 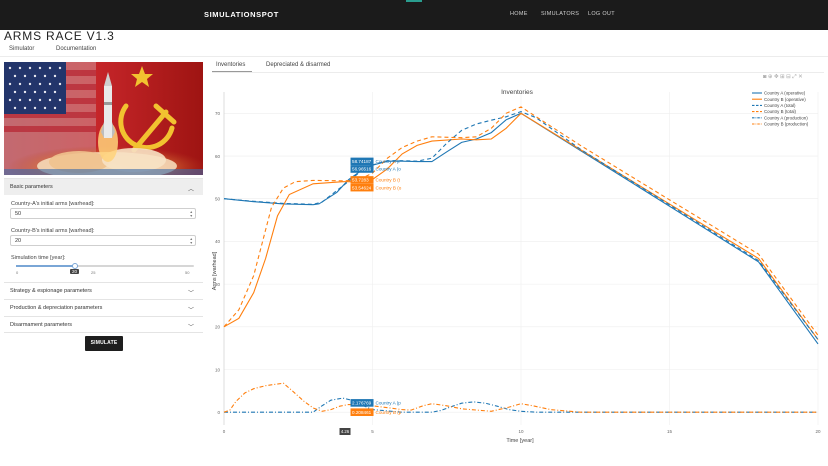 I want to click on strategy-espionage-label: Strategy & espionage parameters, so click(x=51, y=291).